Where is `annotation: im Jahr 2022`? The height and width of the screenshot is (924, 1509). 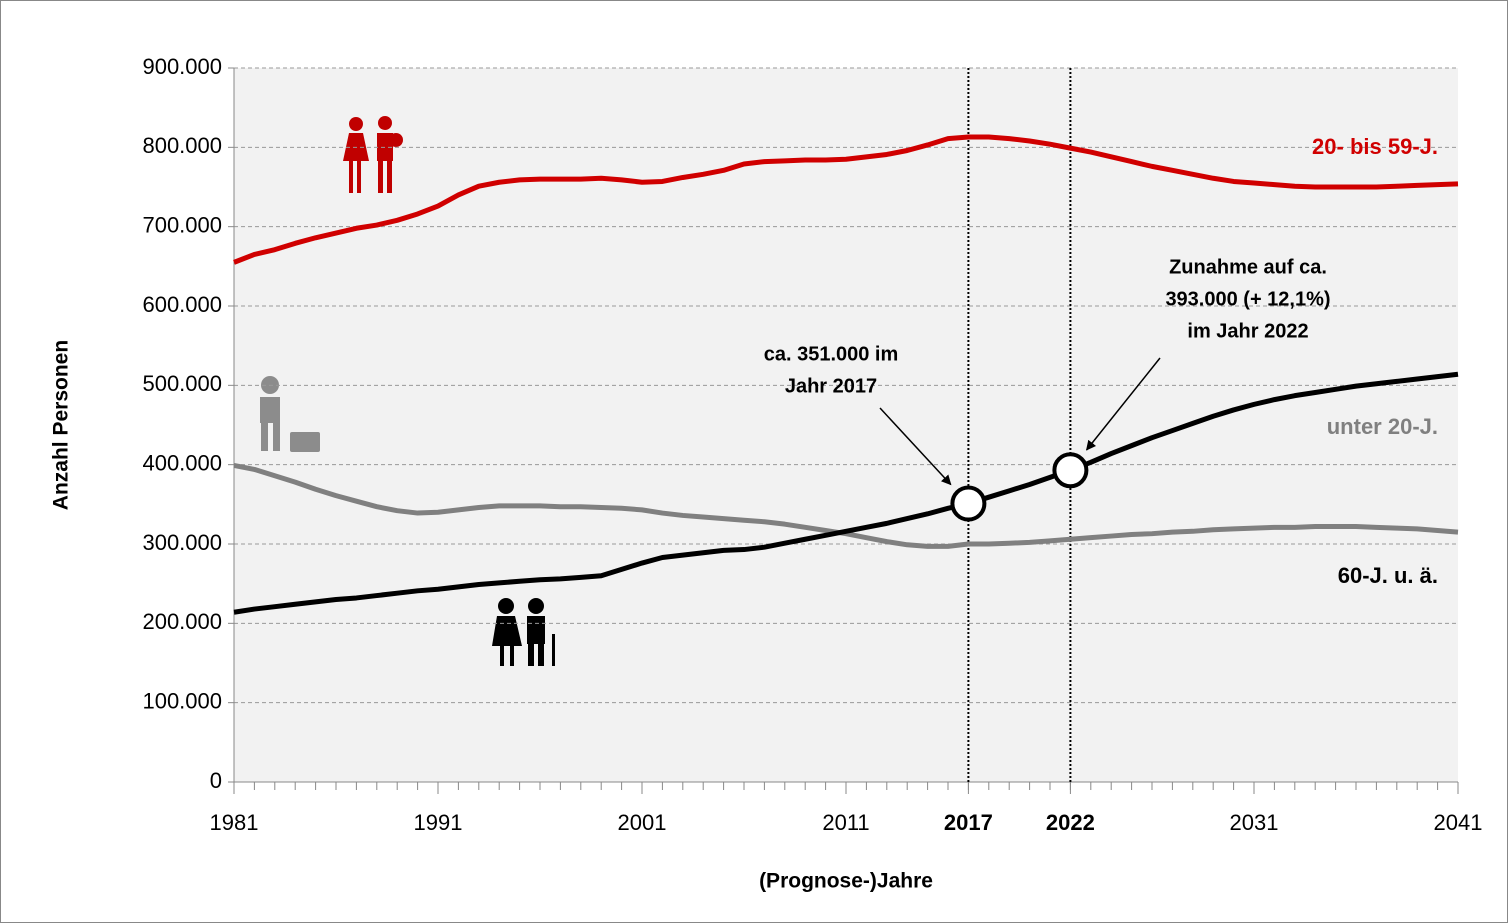
annotation: im Jahr 2022 is located at coordinates (1247, 331).